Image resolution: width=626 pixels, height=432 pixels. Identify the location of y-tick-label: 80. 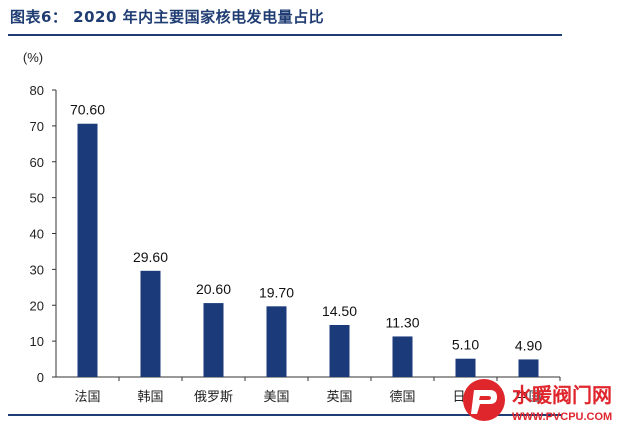
(37, 90).